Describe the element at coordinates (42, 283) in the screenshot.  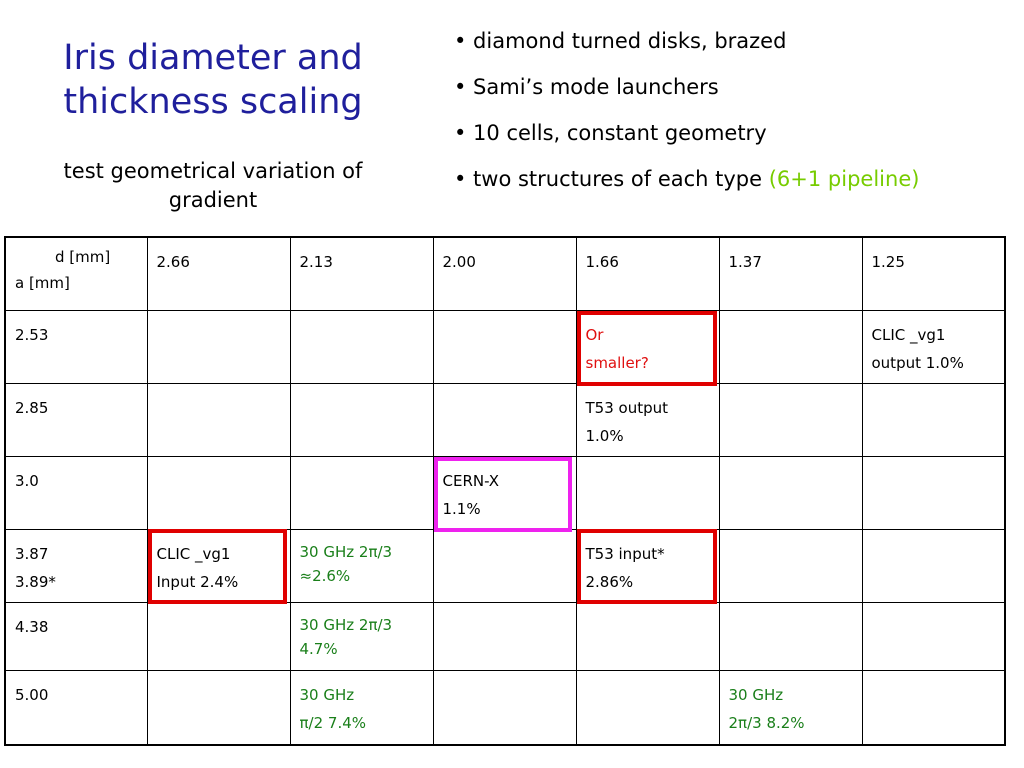
I see `a-axis-label: a [mm]` at that location.